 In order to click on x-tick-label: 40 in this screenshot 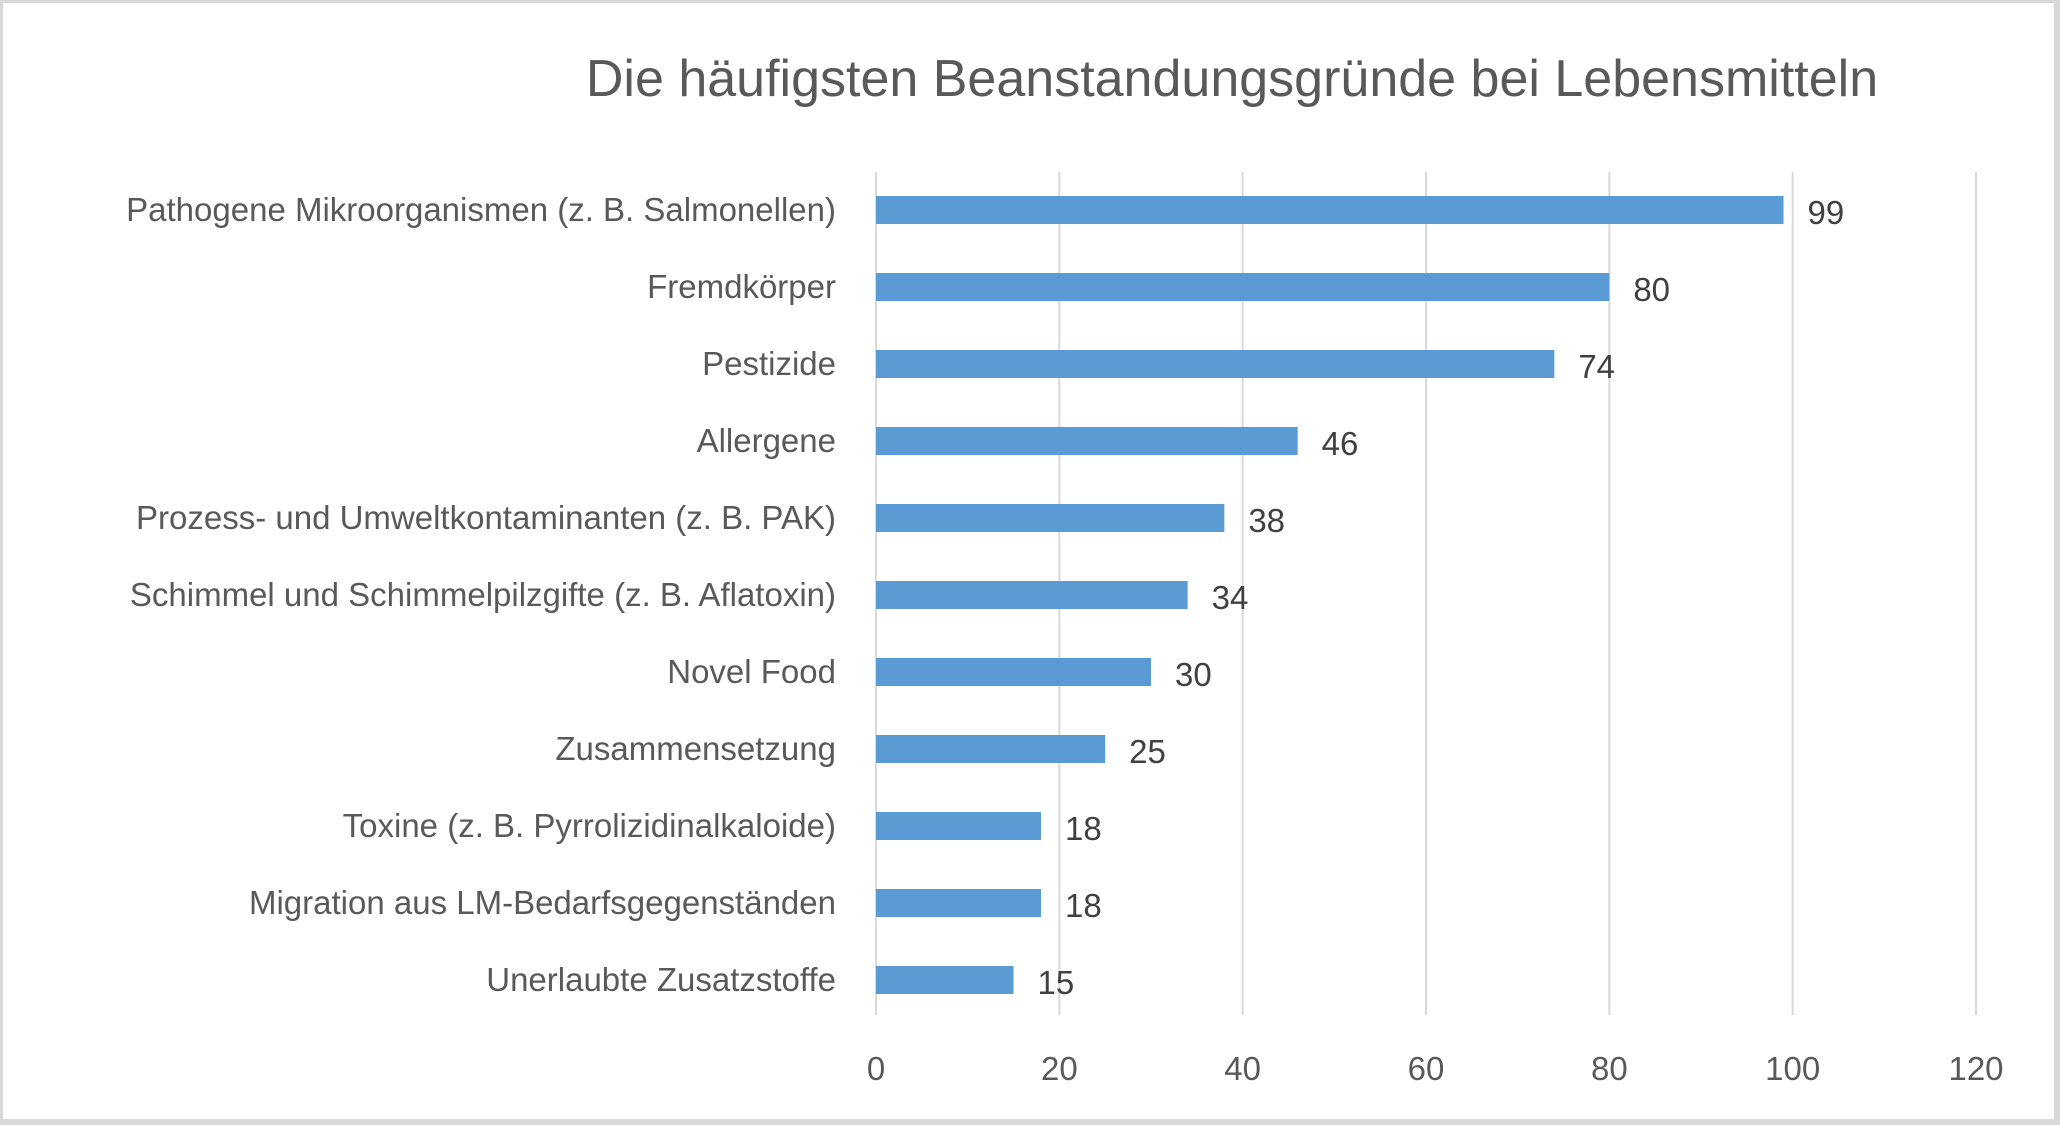, I will do `click(1242, 1068)`.